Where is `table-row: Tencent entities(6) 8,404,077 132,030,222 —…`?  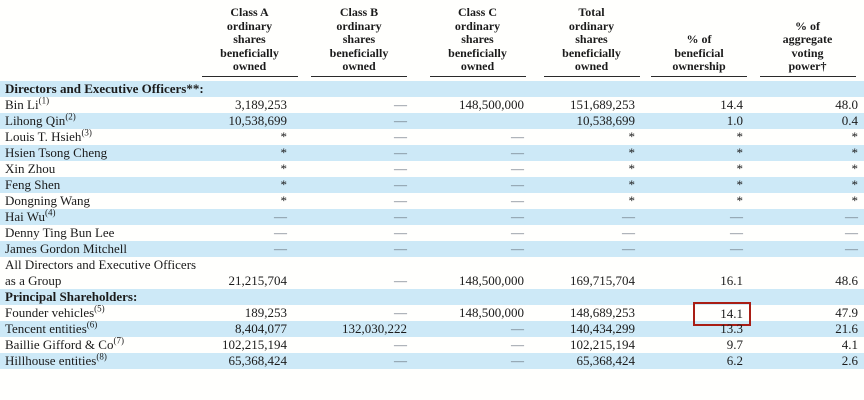 table-row: Tencent entities(6) 8,404,077 132,030,222 —… is located at coordinates (432, 328).